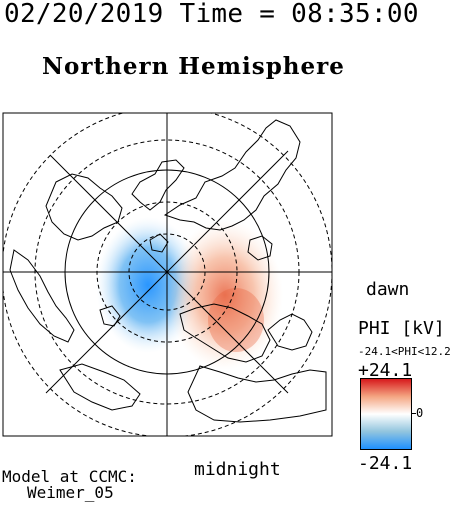 The height and width of the screenshot is (508, 470). What do you see at coordinates (420, 413) in the screenshot?
I see `colorbar-zero-label: 0` at bounding box center [420, 413].